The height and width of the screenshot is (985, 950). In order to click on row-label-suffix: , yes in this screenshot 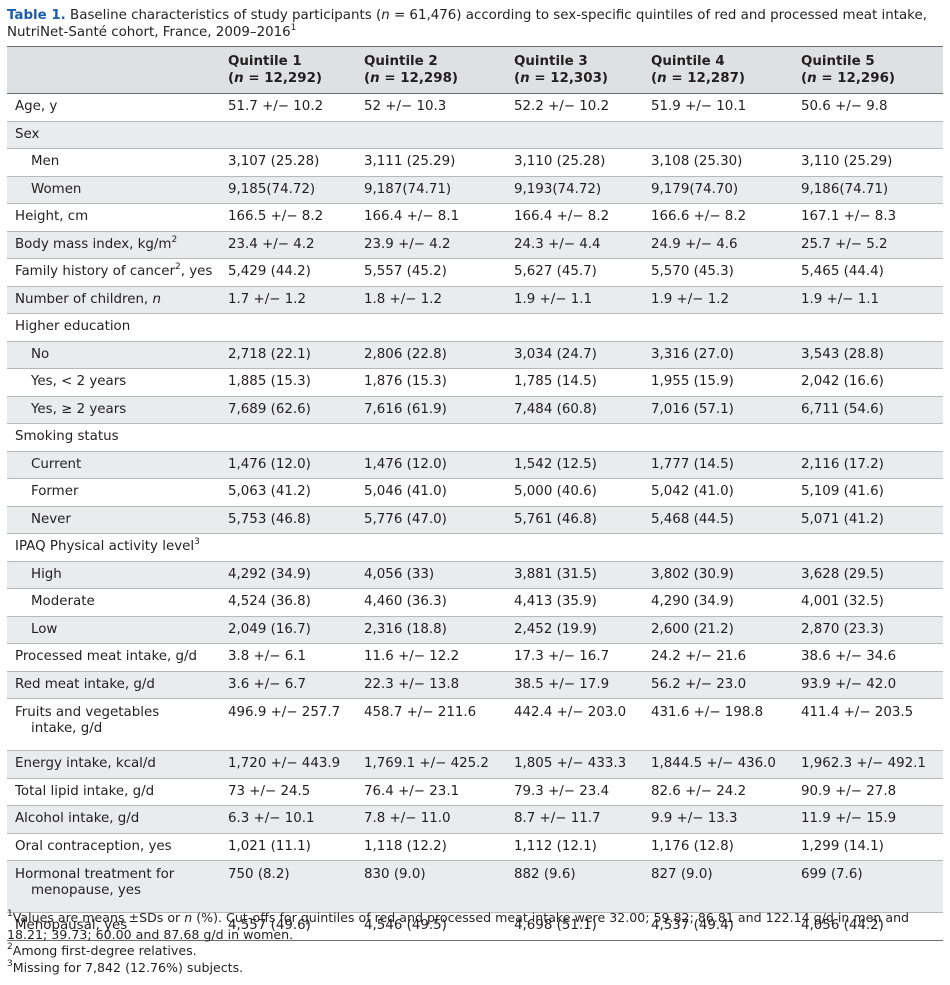, I will do `click(196, 272)`.